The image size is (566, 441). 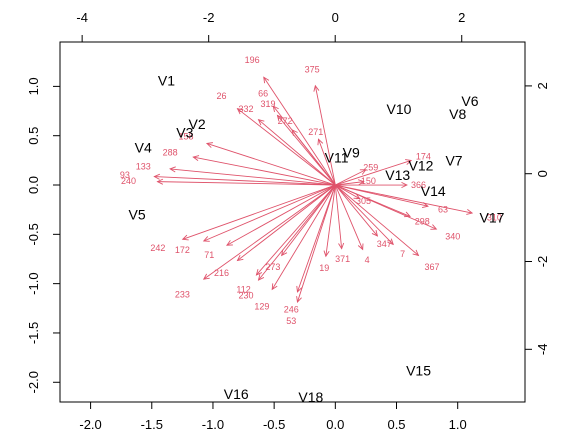 What do you see at coordinates (337, 157) in the screenshot?
I see `variable-label-v11: V11` at bounding box center [337, 157].